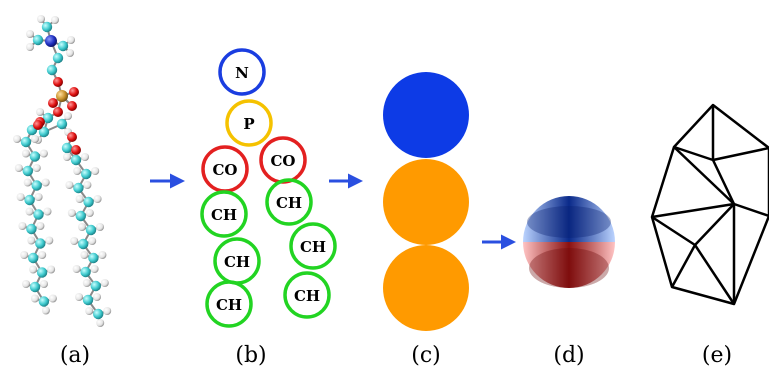 This screenshot has width=769, height=375. Describe the element at coordinates (75, 355) in the screenshot. I see `panel-label-a: (a)` at that location.